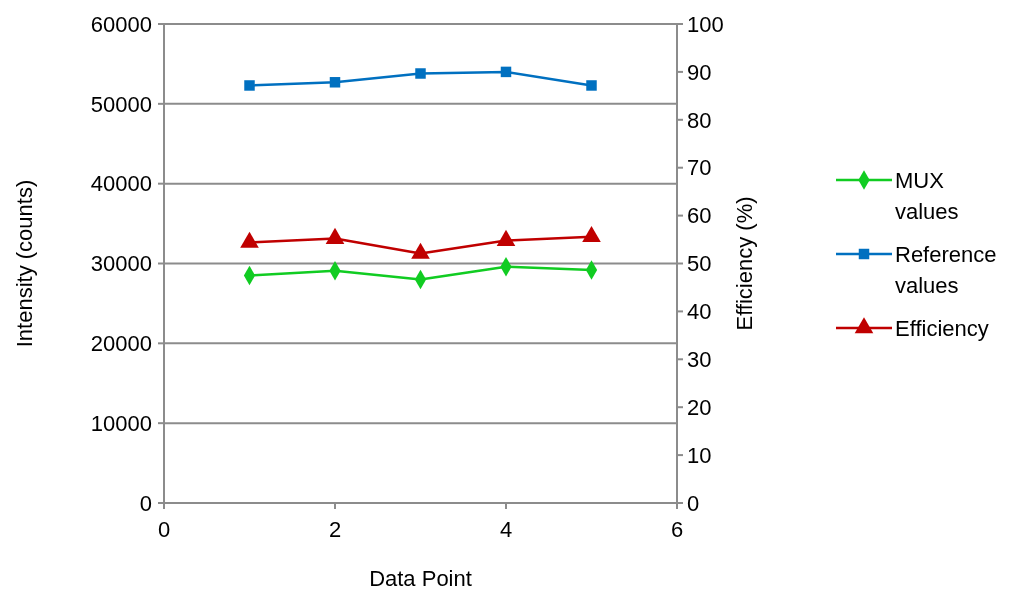 The width and height of the screenshot is (1027, 594). Describe the element at coordinates (693, 503) in the screenshot. I see `y2-tick-label: 0` at that location.